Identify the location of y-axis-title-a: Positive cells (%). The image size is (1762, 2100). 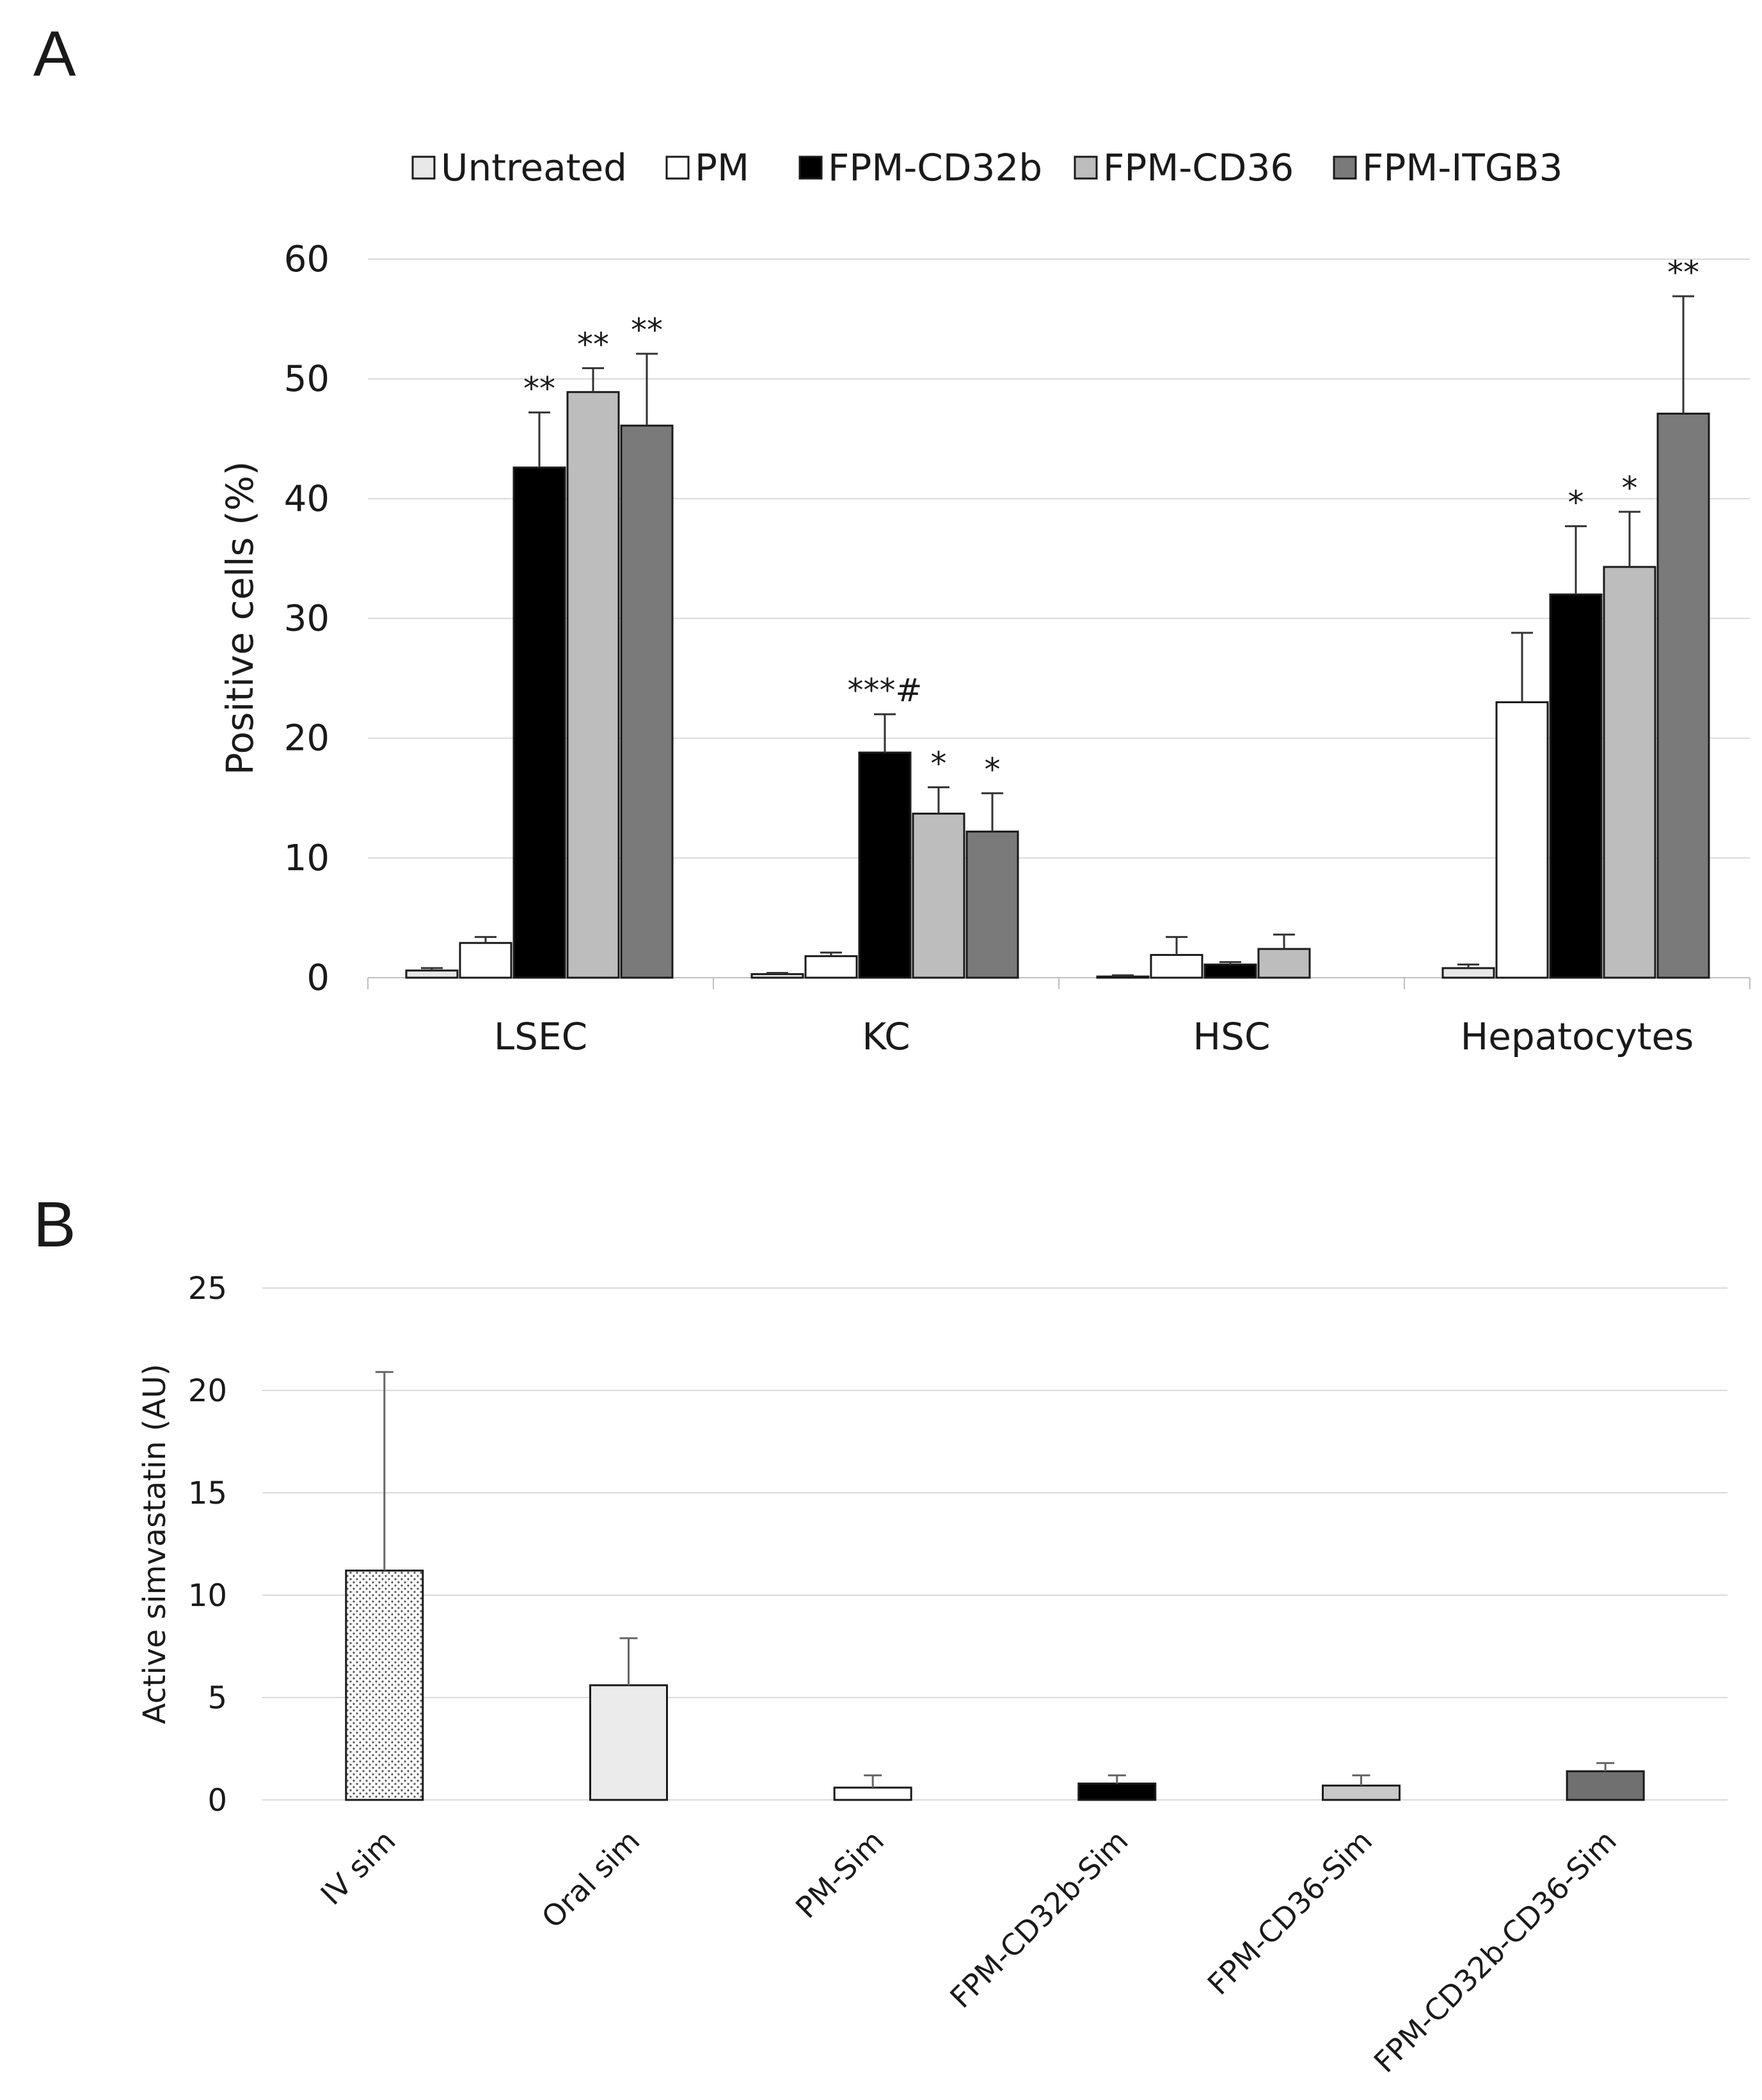
(240, 618).